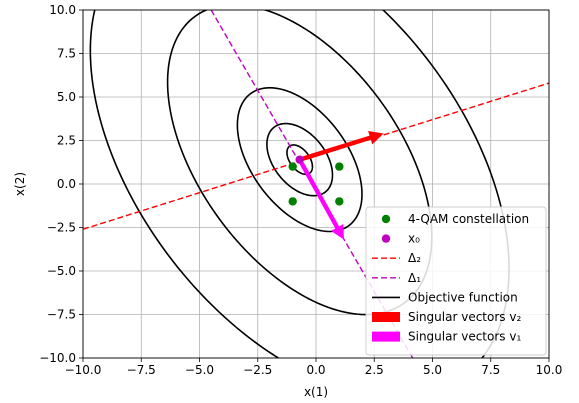 The height and width of the screenshot is (403, 579). I want to click on singular-vector-v1-arrow, so click(320, 199).